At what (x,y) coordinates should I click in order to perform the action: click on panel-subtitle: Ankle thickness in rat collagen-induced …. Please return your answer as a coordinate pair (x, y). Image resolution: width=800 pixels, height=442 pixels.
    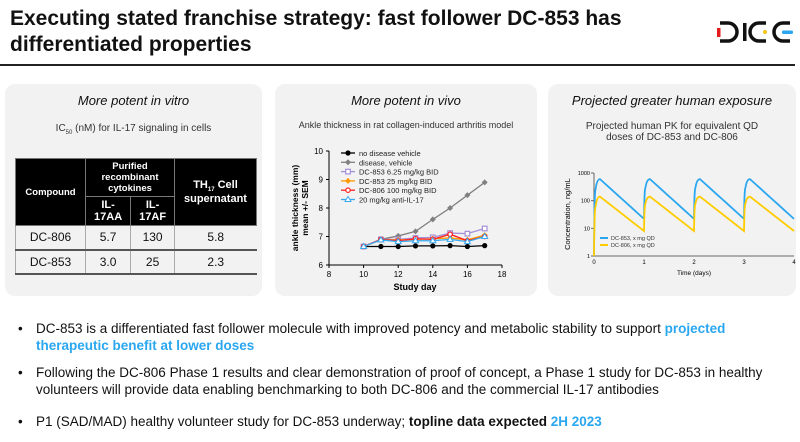
    Looking at the image, I should click on (406, 125).